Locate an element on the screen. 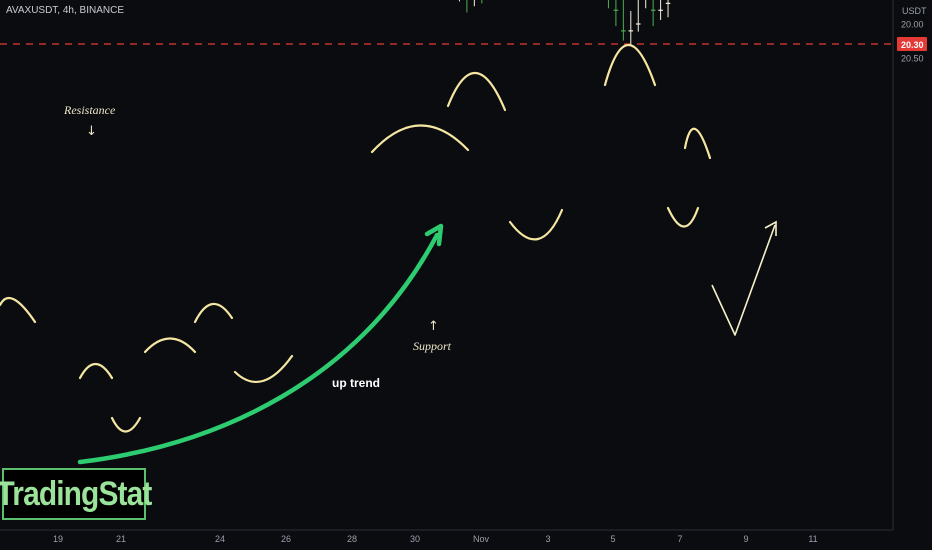  axis-unit-label: USDT is located at coordinates (914, 11).